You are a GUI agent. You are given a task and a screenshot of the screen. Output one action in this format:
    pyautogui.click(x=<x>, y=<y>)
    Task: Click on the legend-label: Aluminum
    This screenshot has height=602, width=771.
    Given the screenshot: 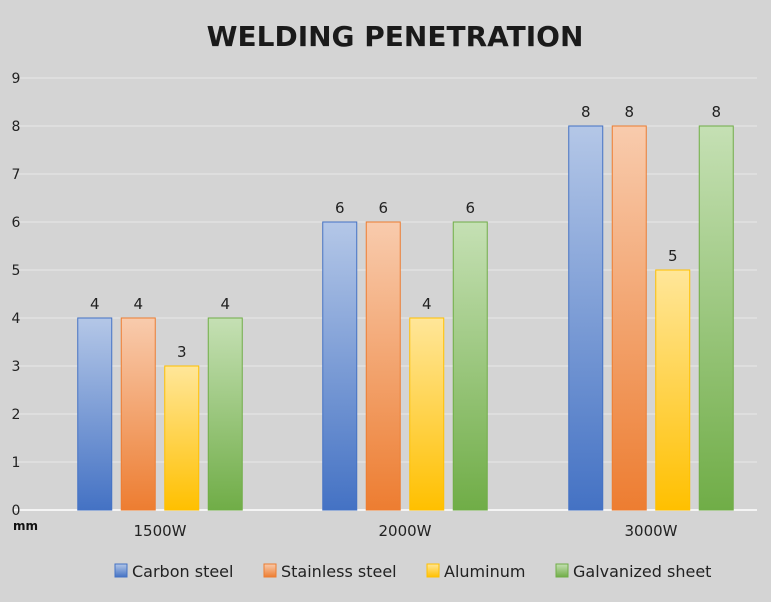 What is the action you would take?
    pyautogui.click(x=484, y=571)
    